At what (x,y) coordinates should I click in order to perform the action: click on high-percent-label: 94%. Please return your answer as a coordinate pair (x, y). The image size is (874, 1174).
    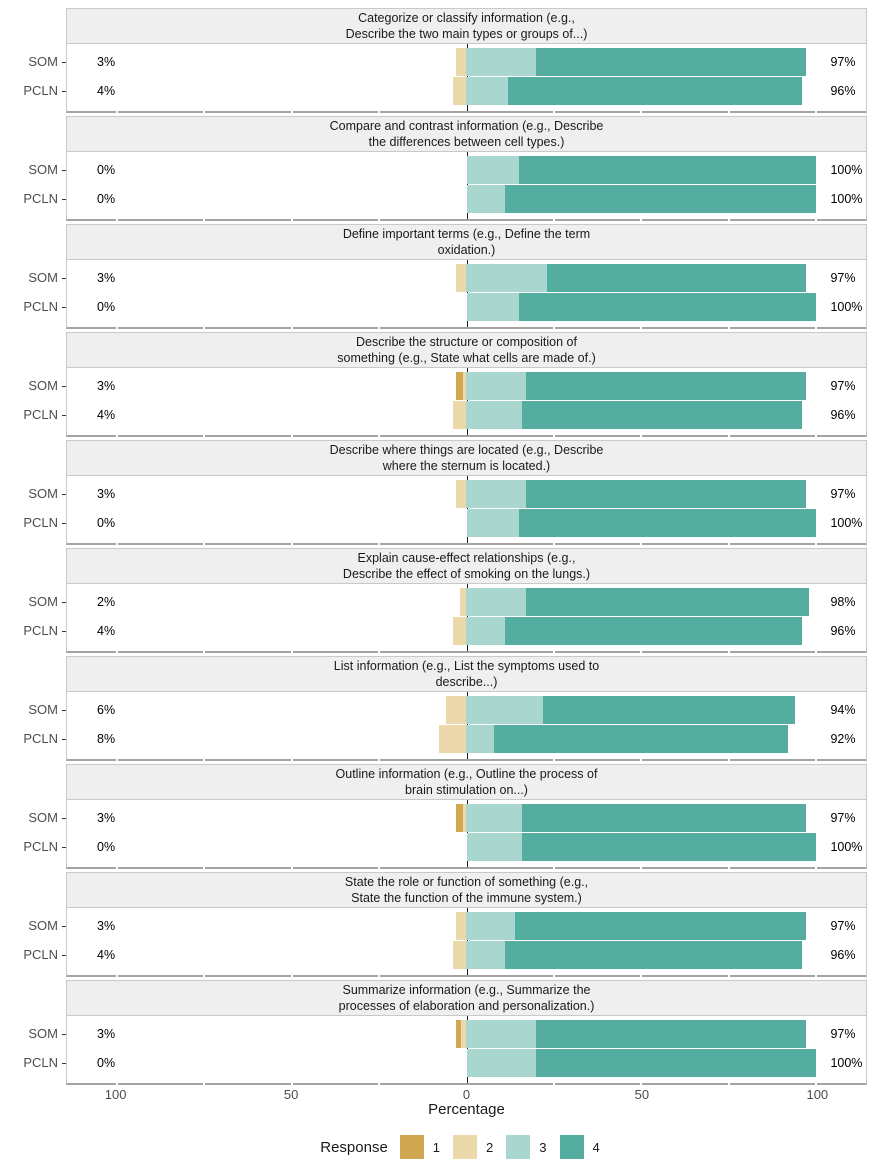
    Looking at the image, I should click on (843, 710).